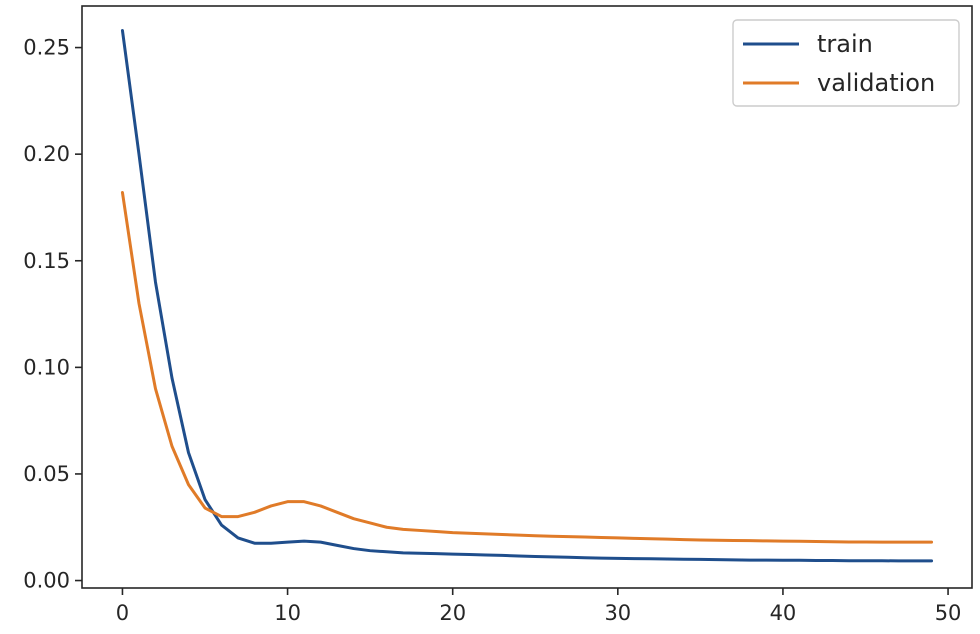  What do you see at coordinates (46, 261) in the screenshot?
I see `y-tick-label: 0.15` at bounding box center [46, 261].